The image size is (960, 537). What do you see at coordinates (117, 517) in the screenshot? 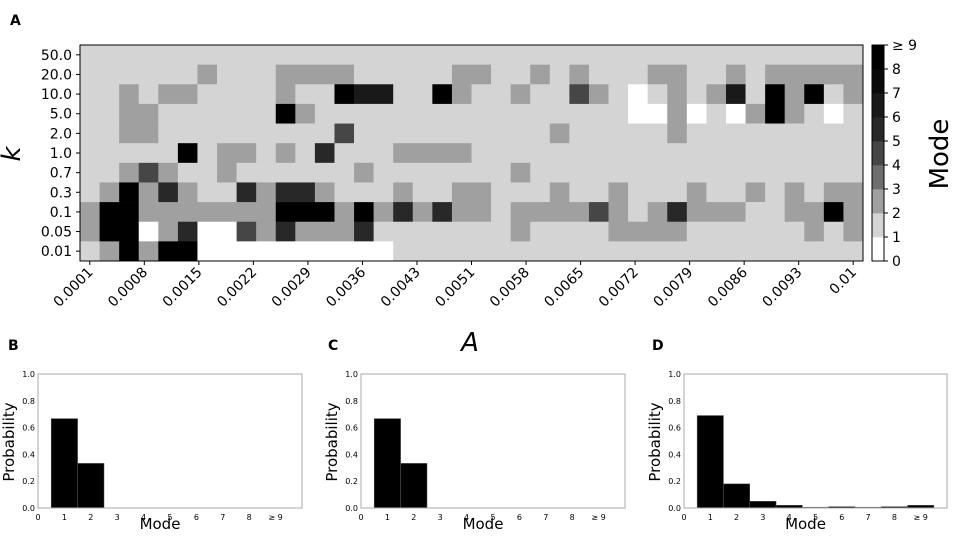
I see `x-tick-label-b: 3` at bounding box center [117, 517].